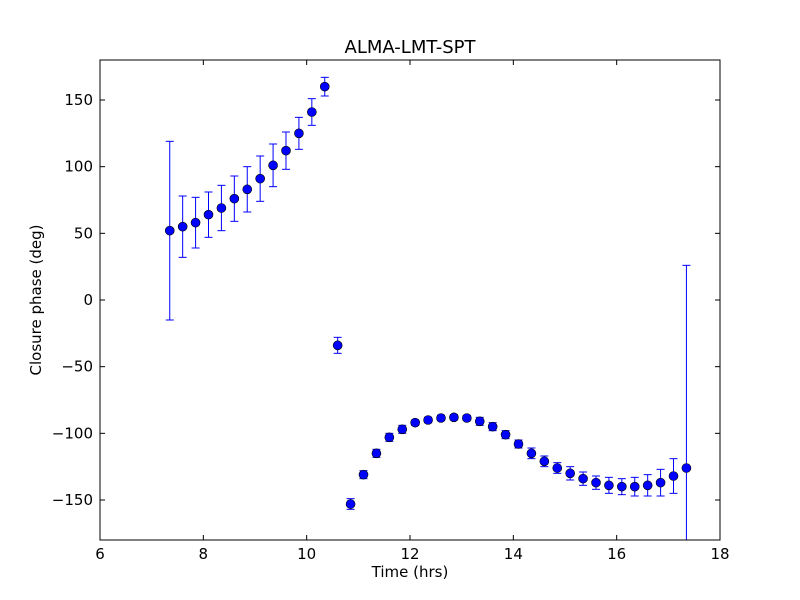 This screenshot has width=800, height=600. What do you see at coordinates (78, 167) in the screenshot?
I see `y-tick-label: 100` at bounding box center [78, 167].